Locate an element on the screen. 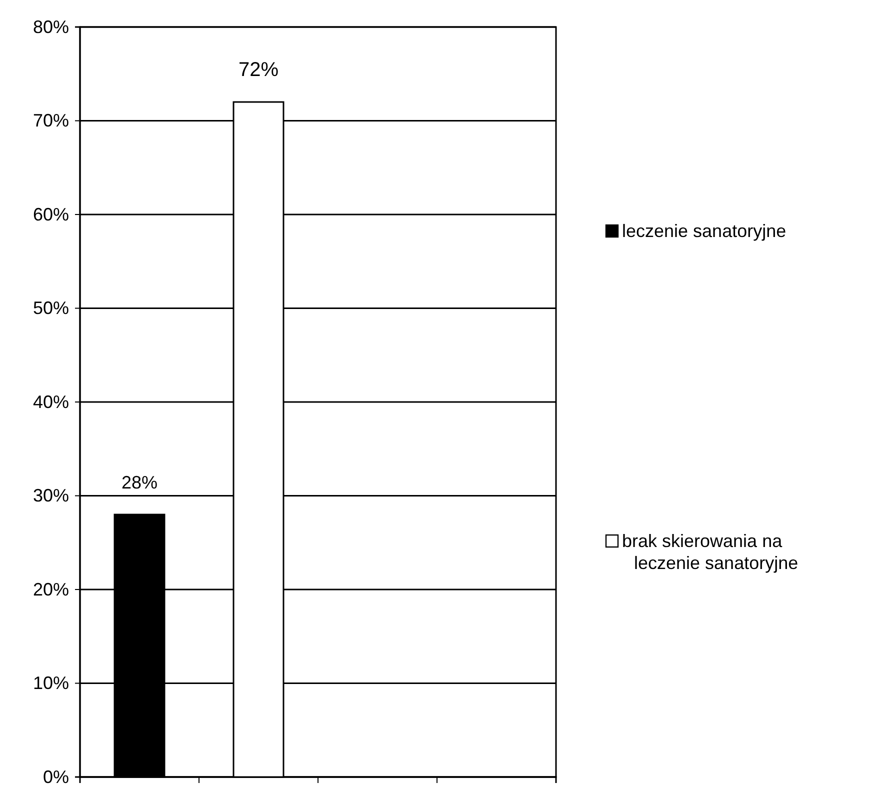 This screenshot has width=871, height=789. y-tick-label: 10% is located at coordinates (50, 683).